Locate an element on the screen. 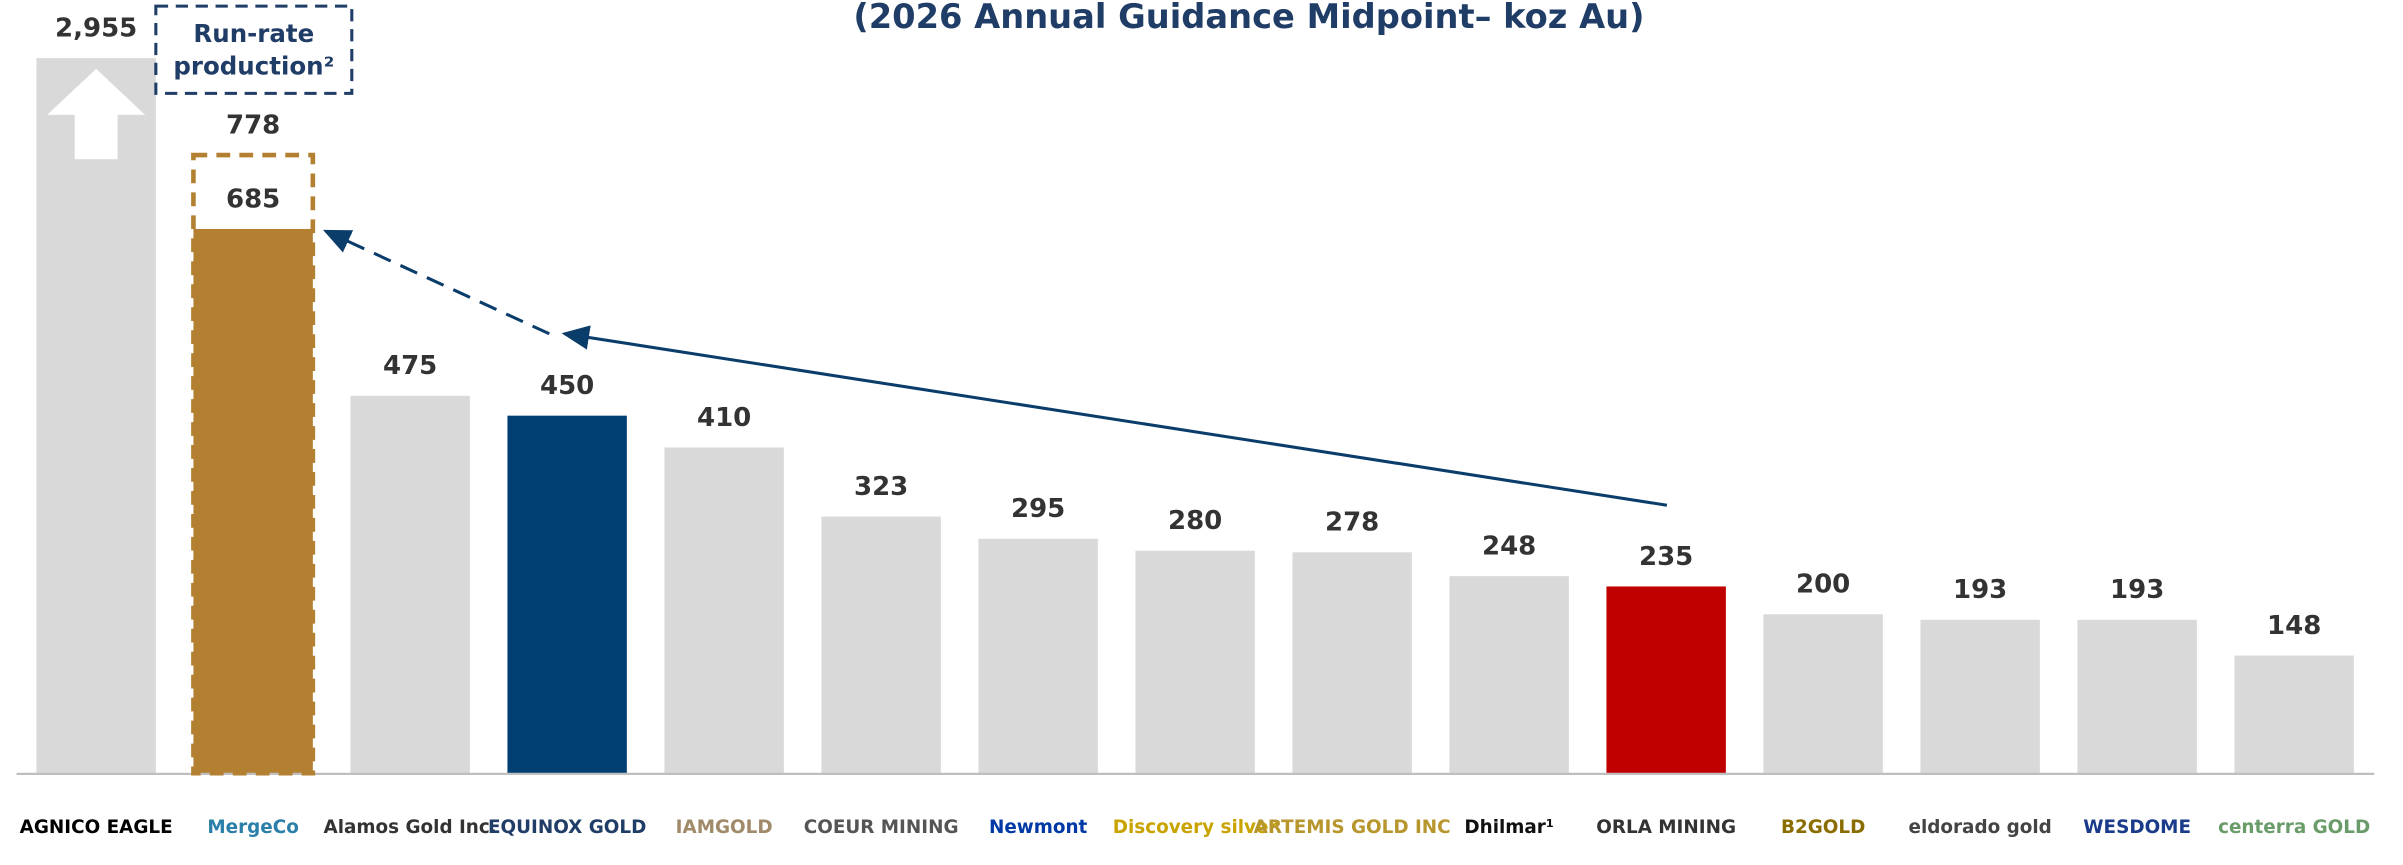  annotation: production² is located at coordinates (253, 65).